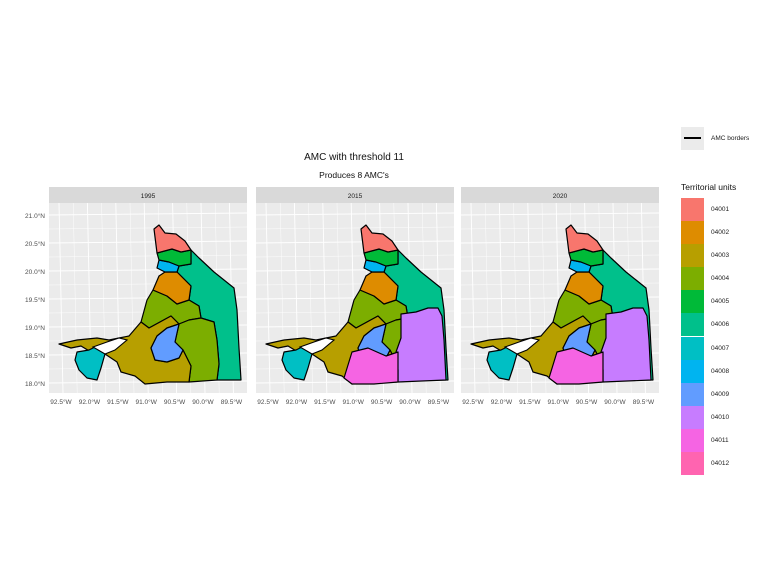 This screenshot has width=768, height=576. Describe the element at coordinates (354, 157) in the screenshot. I see `plot-title: AMC with threshold 11` at that location.